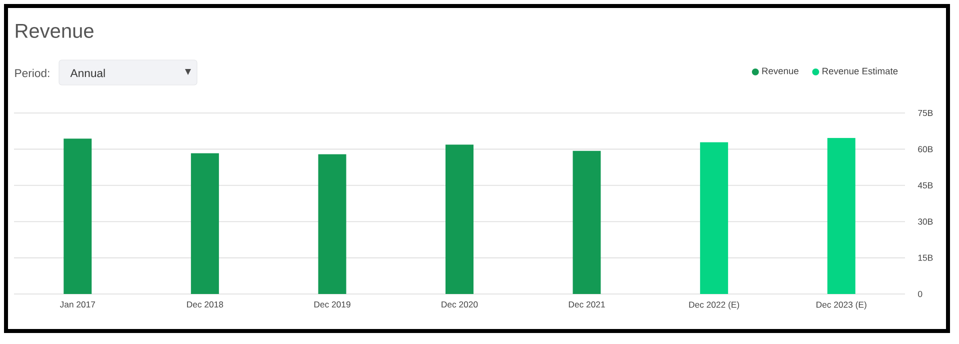  What do you see at coordinates (841, 305) in the screenshot?
I see `x-tick-label: Dec 2023 (E)` at bounding box center [841, 305].